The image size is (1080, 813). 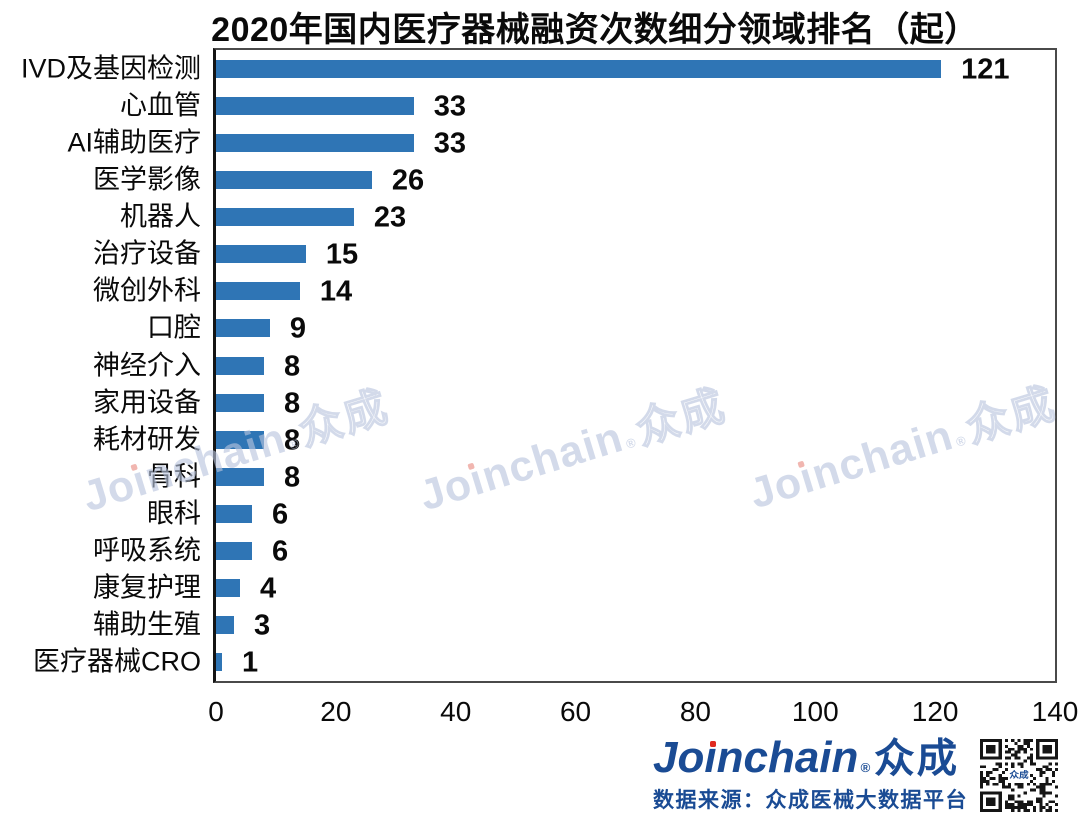 I want to click on category-label: 医学影像, so click(x=147, y=179).